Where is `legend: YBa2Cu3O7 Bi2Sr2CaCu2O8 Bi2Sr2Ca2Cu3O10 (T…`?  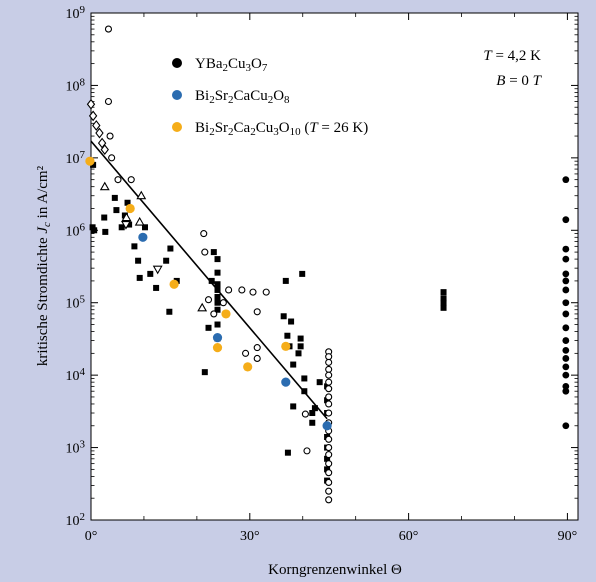 legend: YBa2Cu3O7 Bi2Sr2CaCu2O8 Bi2Sr2Ca2Cu3O10 (T… is located at coordinates (270, 97).